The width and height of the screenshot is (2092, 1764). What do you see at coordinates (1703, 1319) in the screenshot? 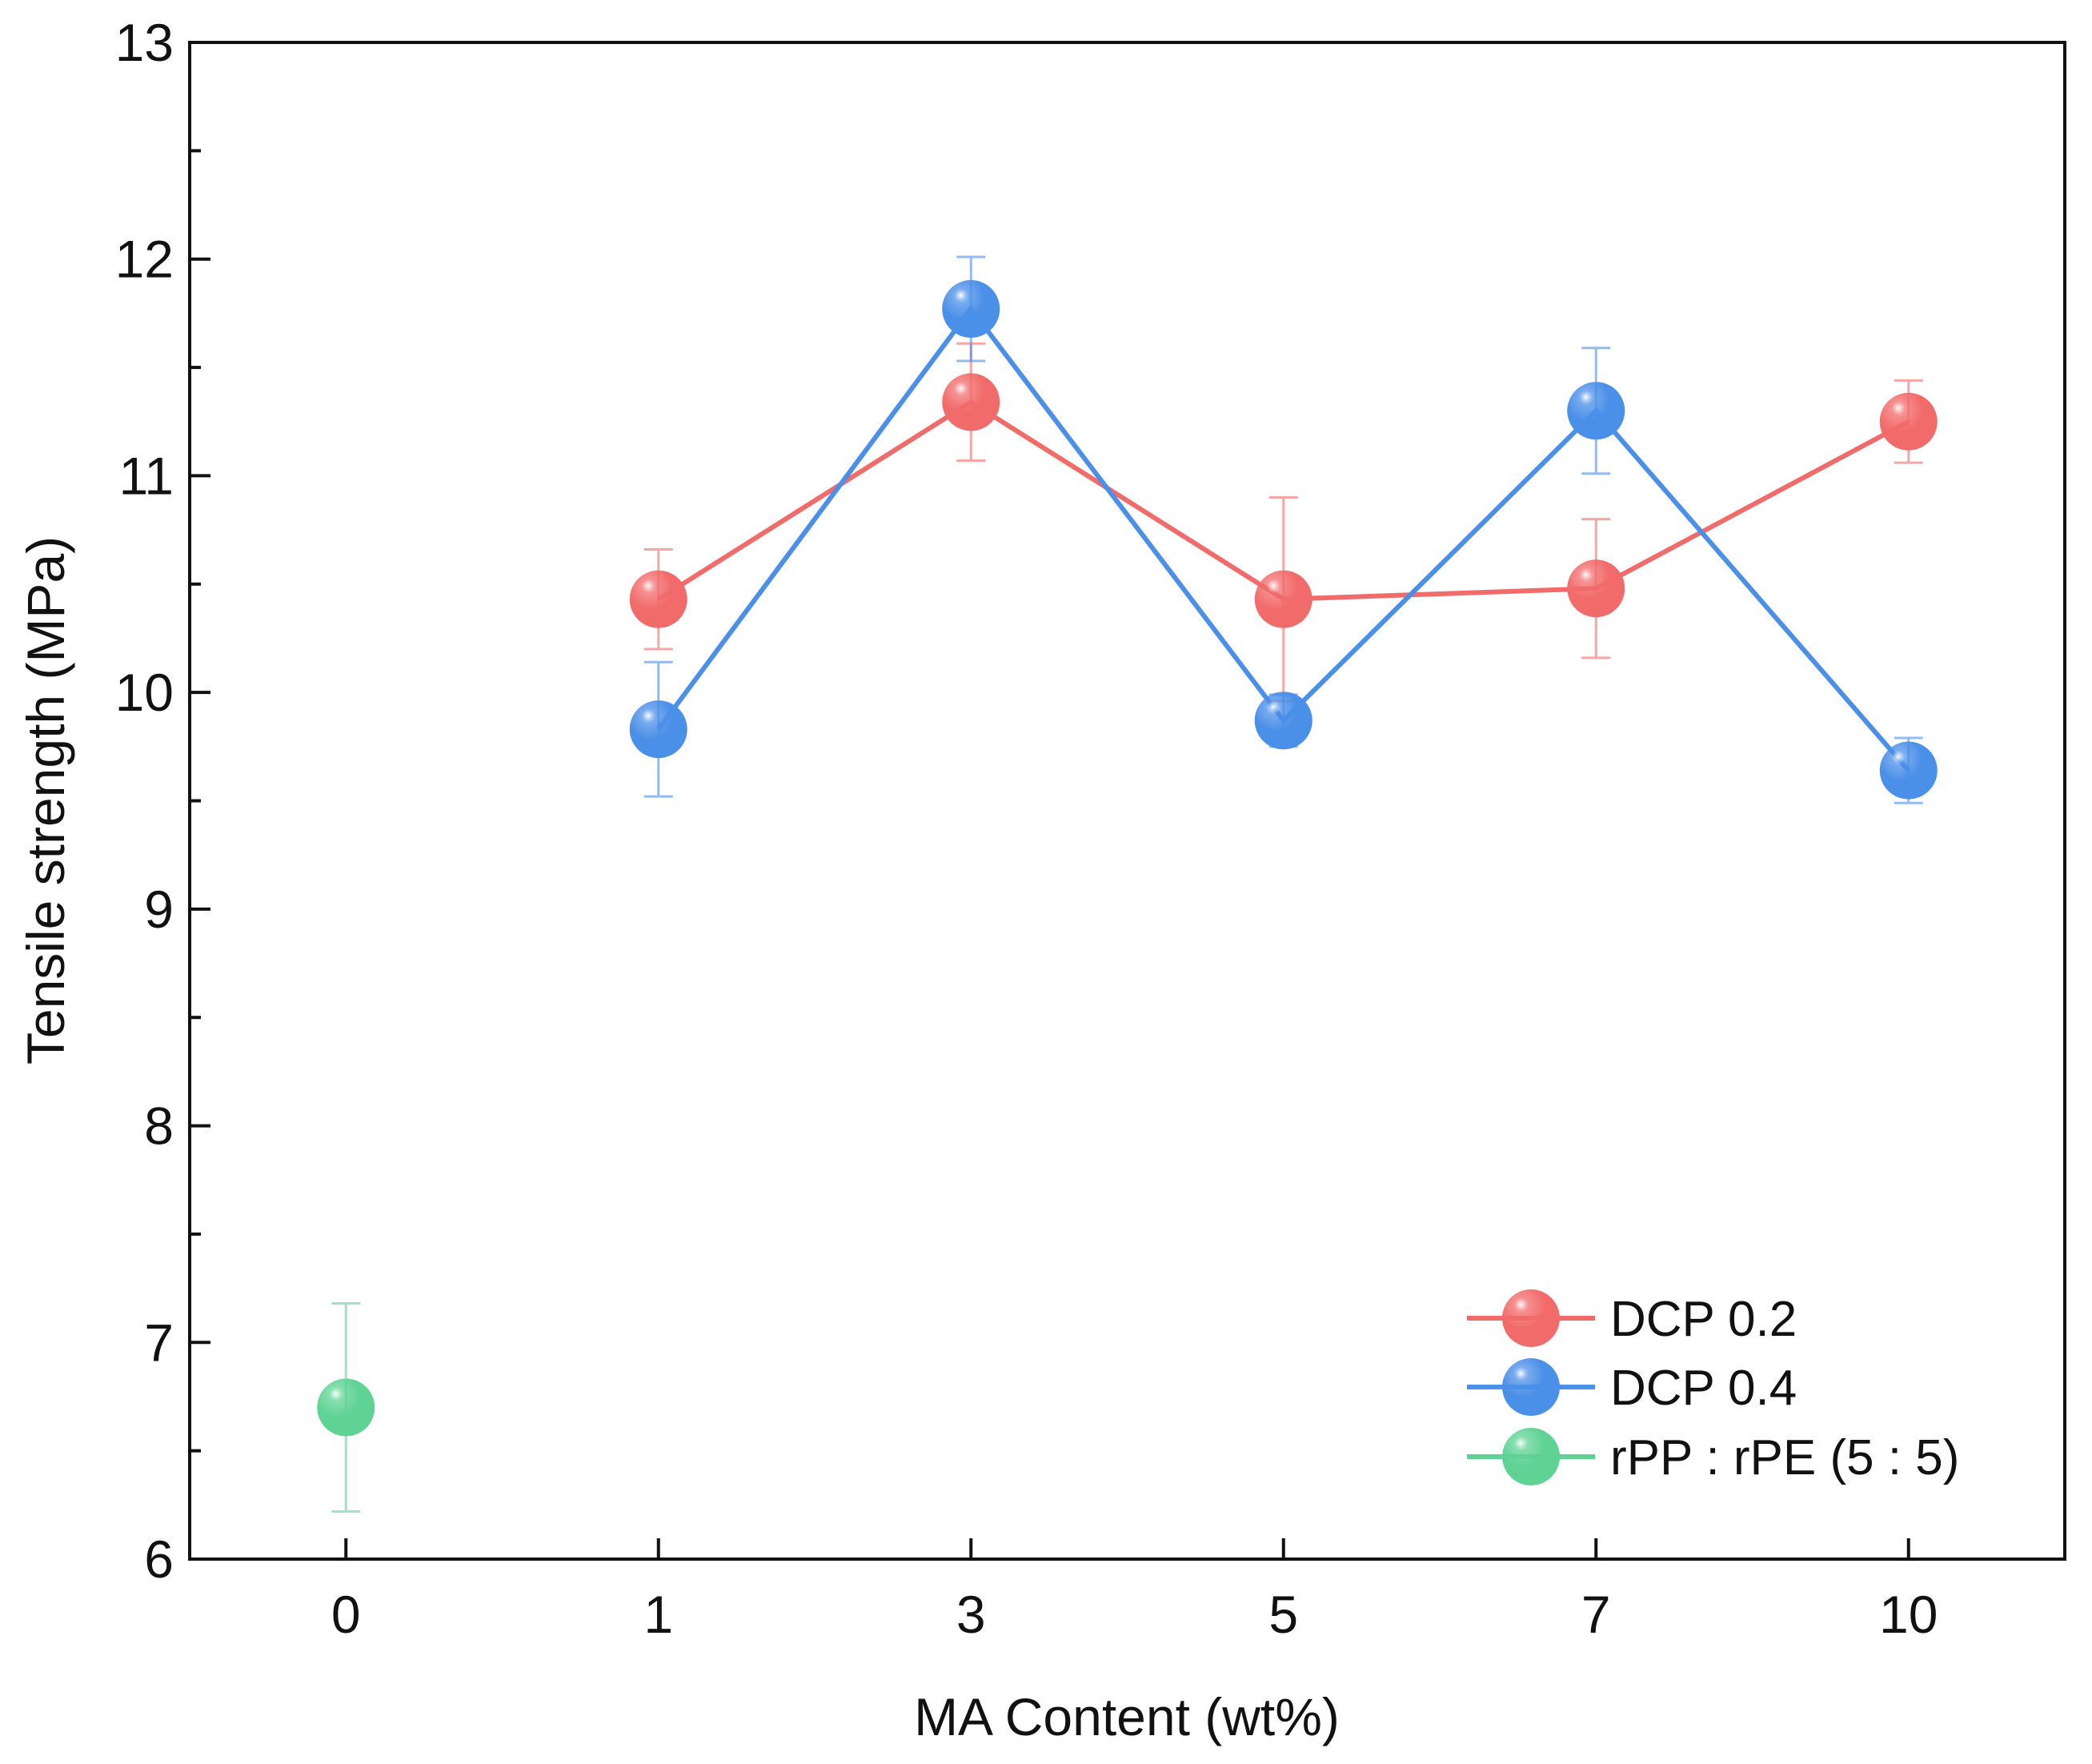
I see `legend-label-dcp-0-2: DCP 0.2` at bounding box center [1703, 1319].